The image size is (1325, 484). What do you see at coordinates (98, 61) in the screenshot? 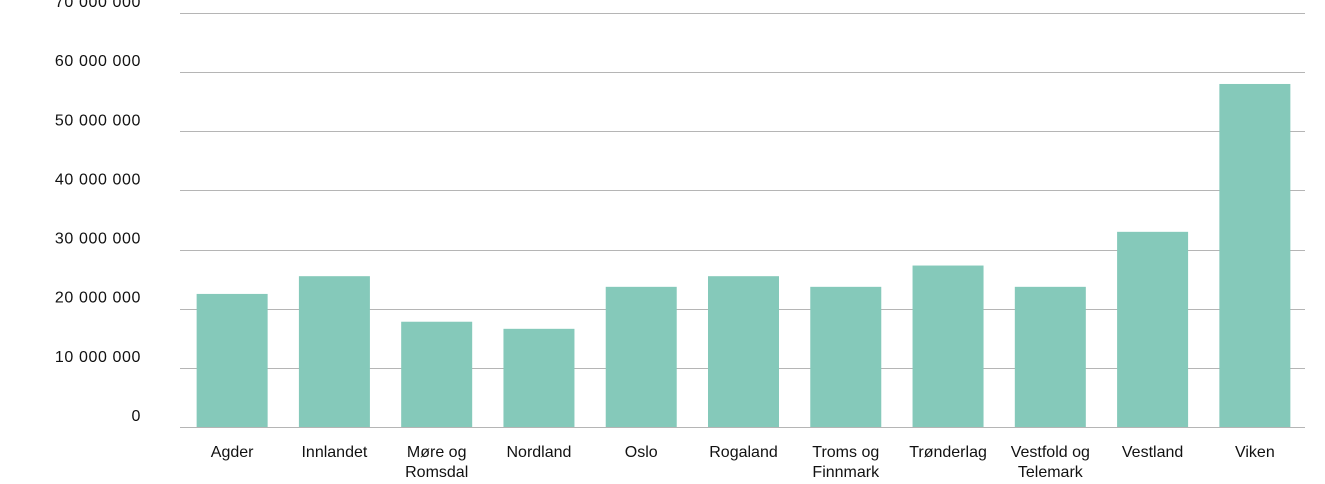
I see `y-tick-label: 60 000 000` at bounding box center [98, 61].